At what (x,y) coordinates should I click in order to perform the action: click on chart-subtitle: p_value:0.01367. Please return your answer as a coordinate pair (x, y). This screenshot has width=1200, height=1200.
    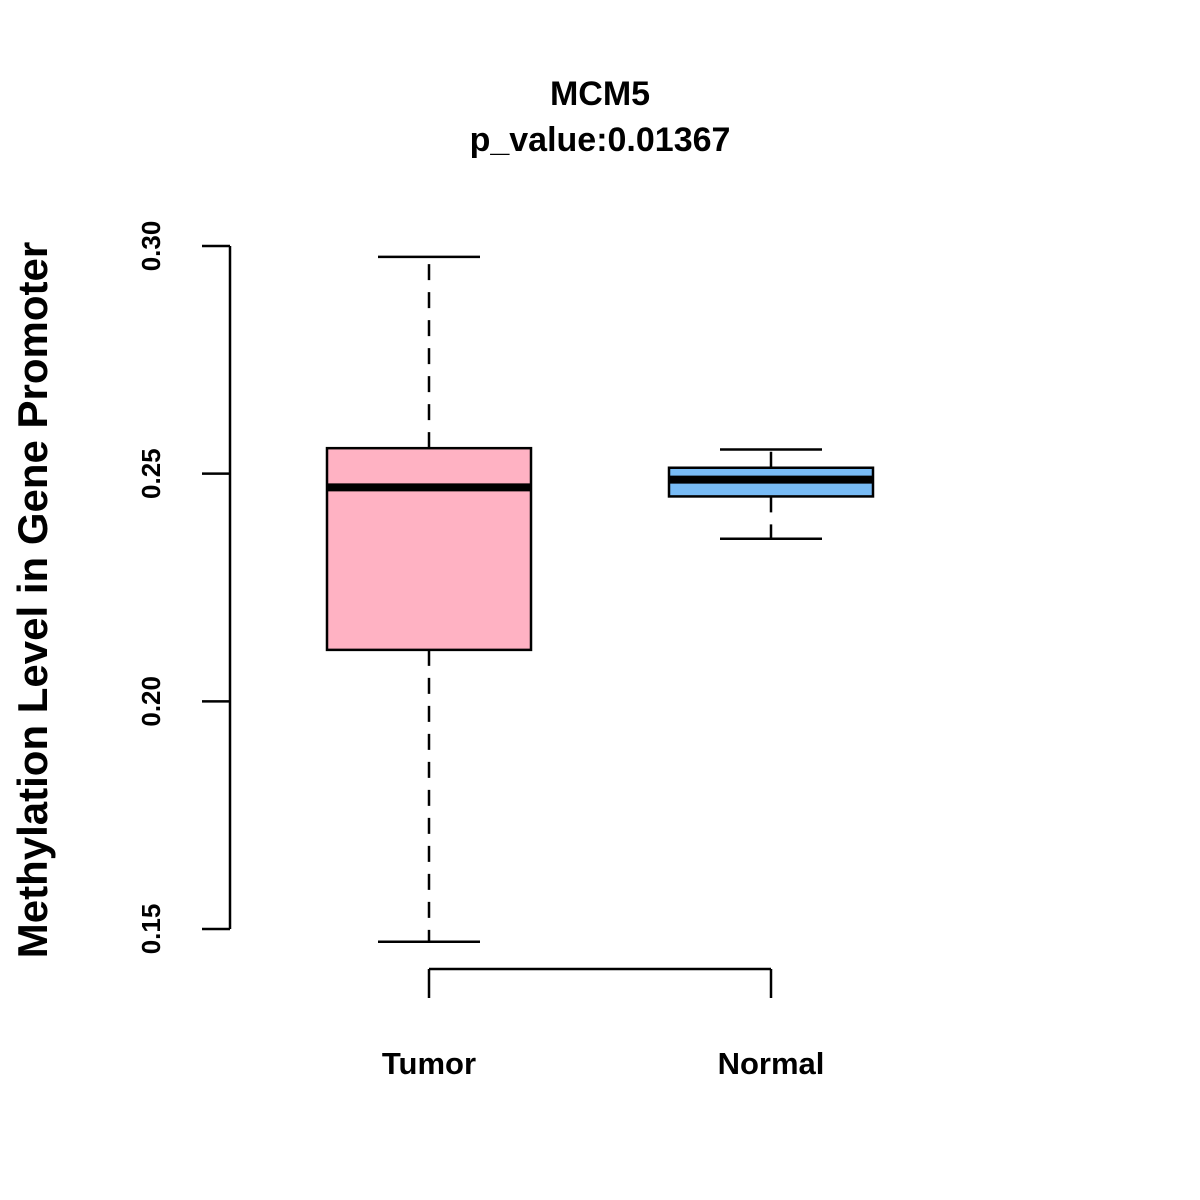
    Looking at the image, I should click on (600, 140).